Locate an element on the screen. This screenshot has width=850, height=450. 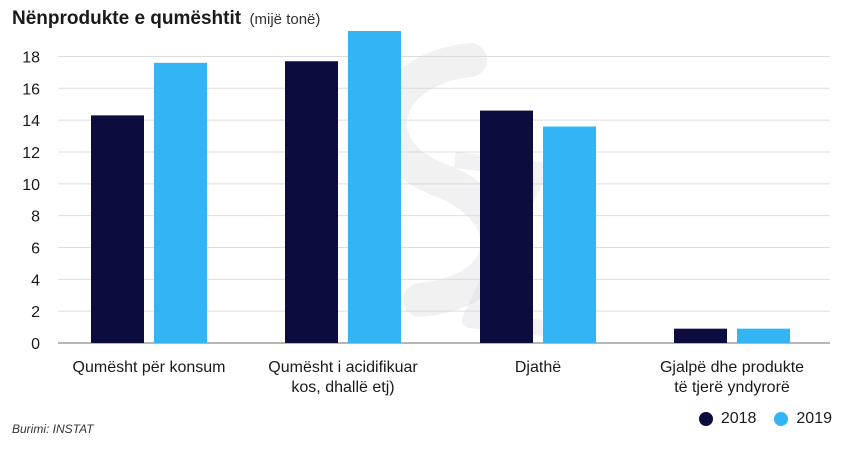
y-tick-label: 14 is located at coordinates (31, 121).